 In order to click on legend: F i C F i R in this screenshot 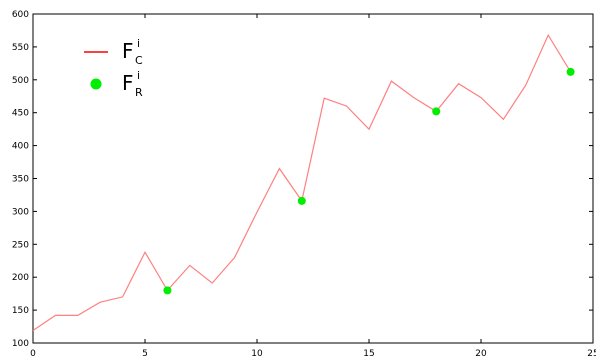, I will do `click(113, 68)`.